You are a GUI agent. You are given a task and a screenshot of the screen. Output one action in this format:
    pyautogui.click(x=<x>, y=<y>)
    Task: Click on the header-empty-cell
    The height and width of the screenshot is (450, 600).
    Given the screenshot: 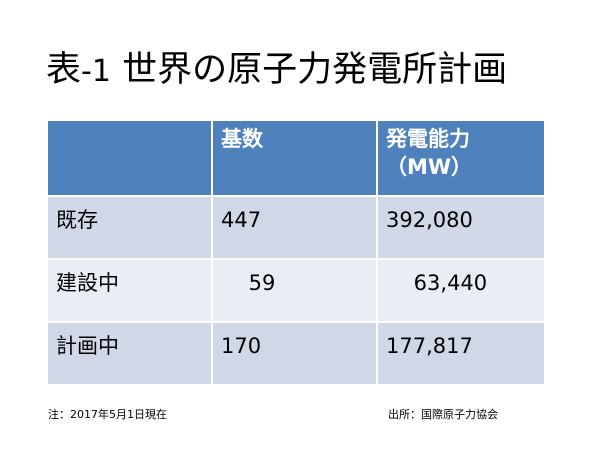 What is the action you would take?
    pyautogui.click(x=129, y=158)
    